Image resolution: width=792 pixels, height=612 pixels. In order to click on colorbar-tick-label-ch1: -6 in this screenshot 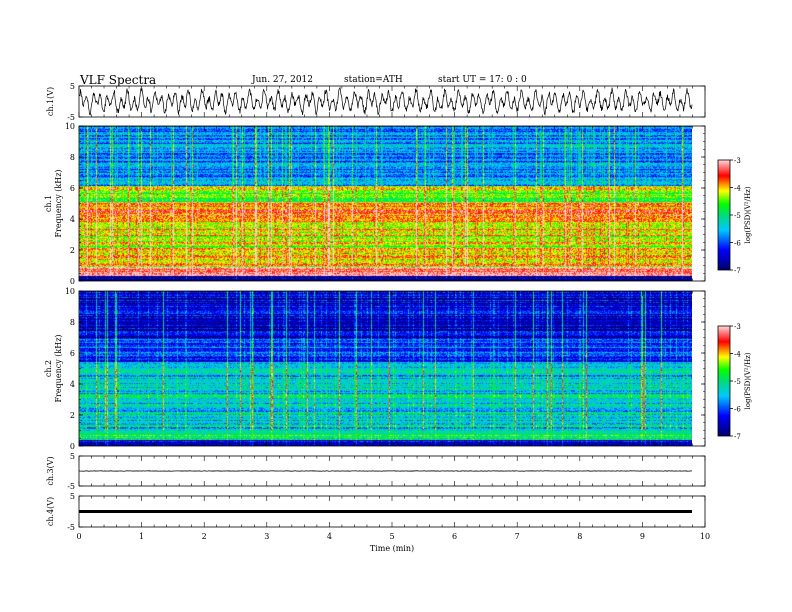, I will do `click(737, 244)`.